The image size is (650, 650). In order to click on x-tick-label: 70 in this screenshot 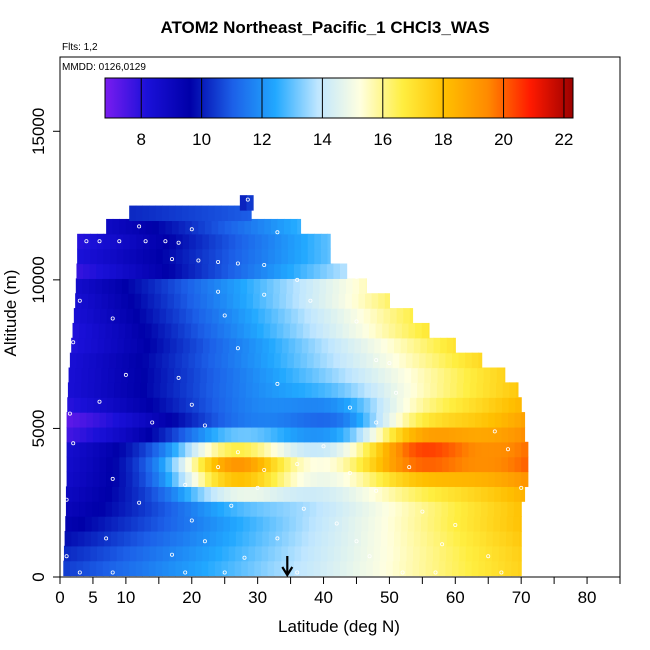, I will do `click(521, 597)`.